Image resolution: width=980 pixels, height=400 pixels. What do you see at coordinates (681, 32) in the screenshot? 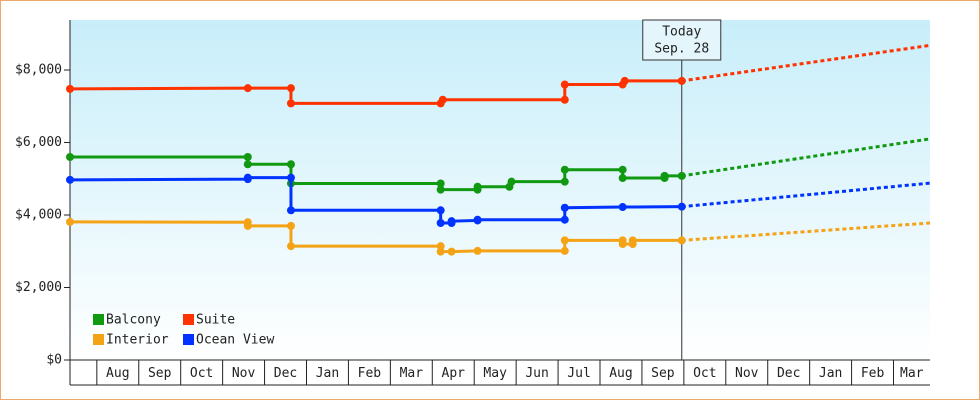
I see `today-label: Today` at bounding box center [681, 32].